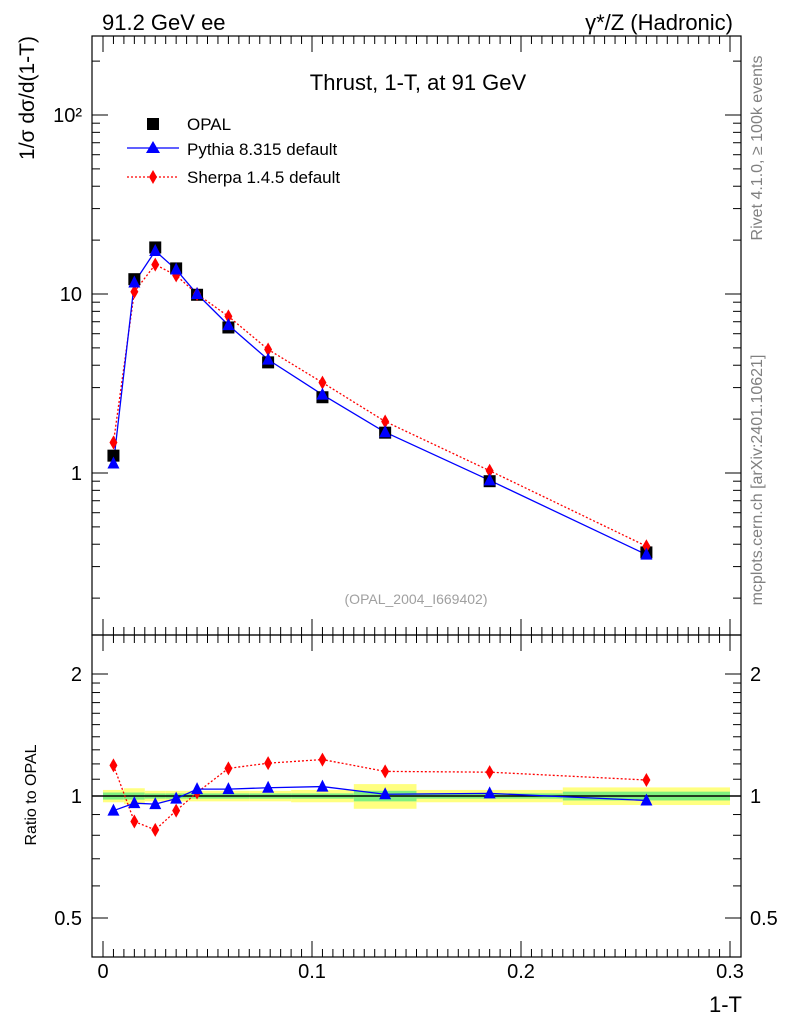  What do you see at coordinates (27, 98) in the screenshot?
I see `main-y-axis-label: 1/σ dσ/d(1-T)` at bounding box center [27, 98].